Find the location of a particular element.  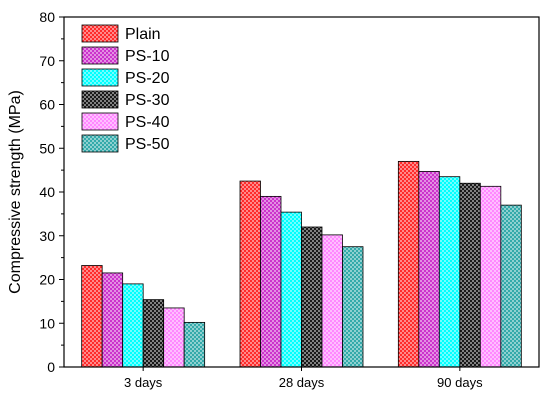

legend-swatch-plain is located at coordinates (100, 33).